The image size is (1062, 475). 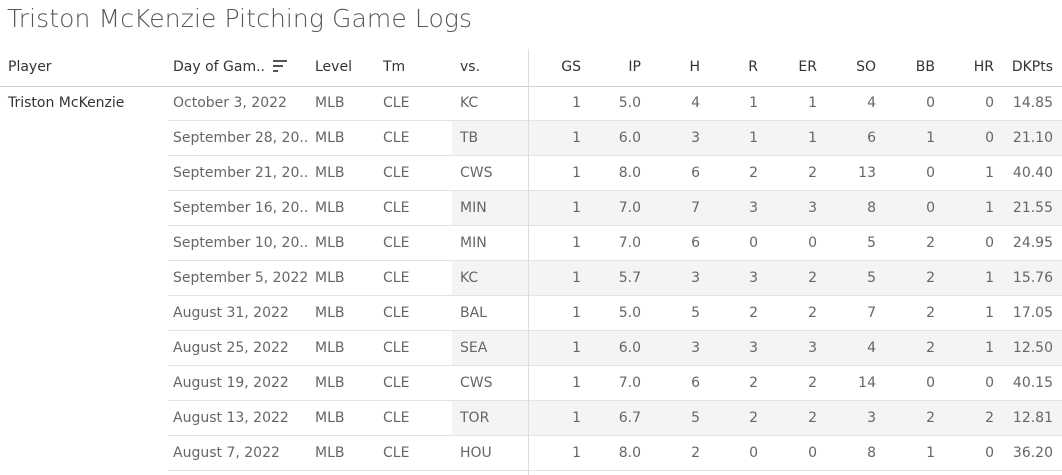 I want to click on cell-dkpts: 40.15, so click(x=1032, y=383).